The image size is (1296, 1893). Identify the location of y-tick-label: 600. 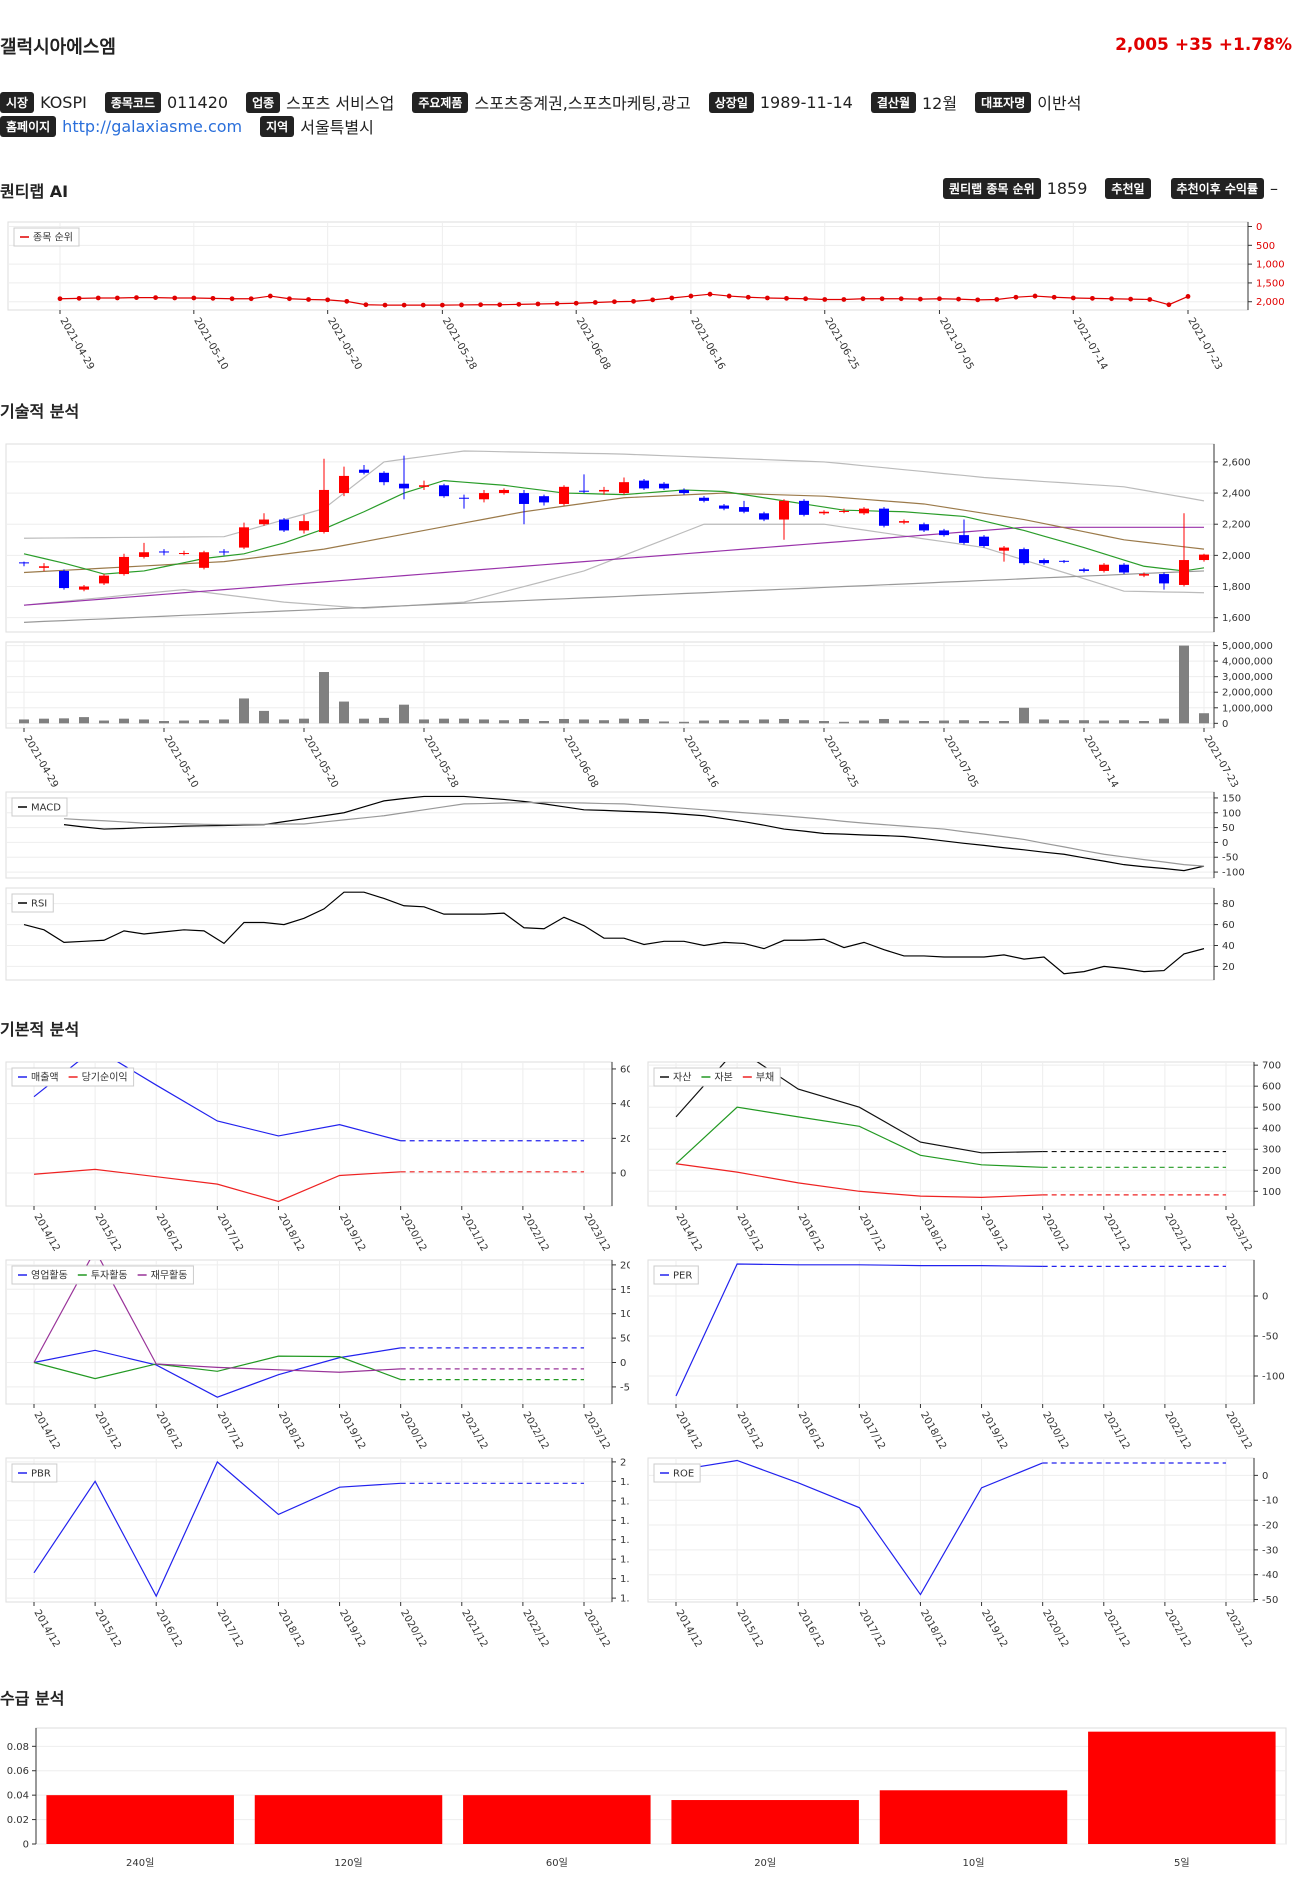
(625, 1069).